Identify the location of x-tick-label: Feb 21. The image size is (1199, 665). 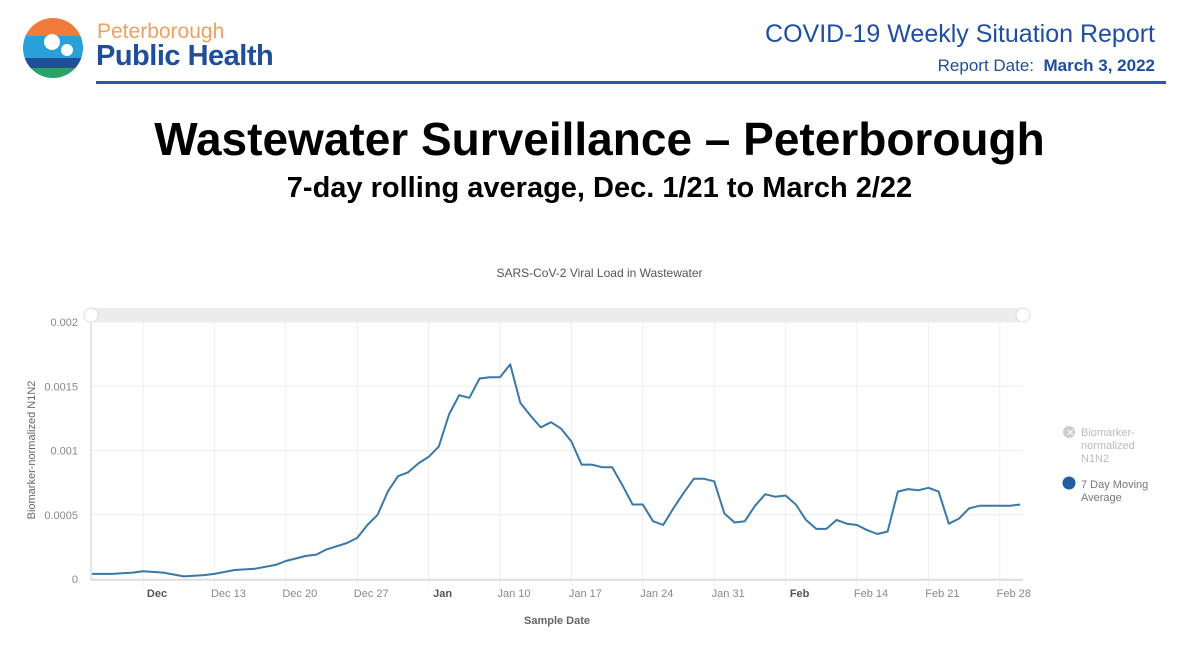
(942, 594).